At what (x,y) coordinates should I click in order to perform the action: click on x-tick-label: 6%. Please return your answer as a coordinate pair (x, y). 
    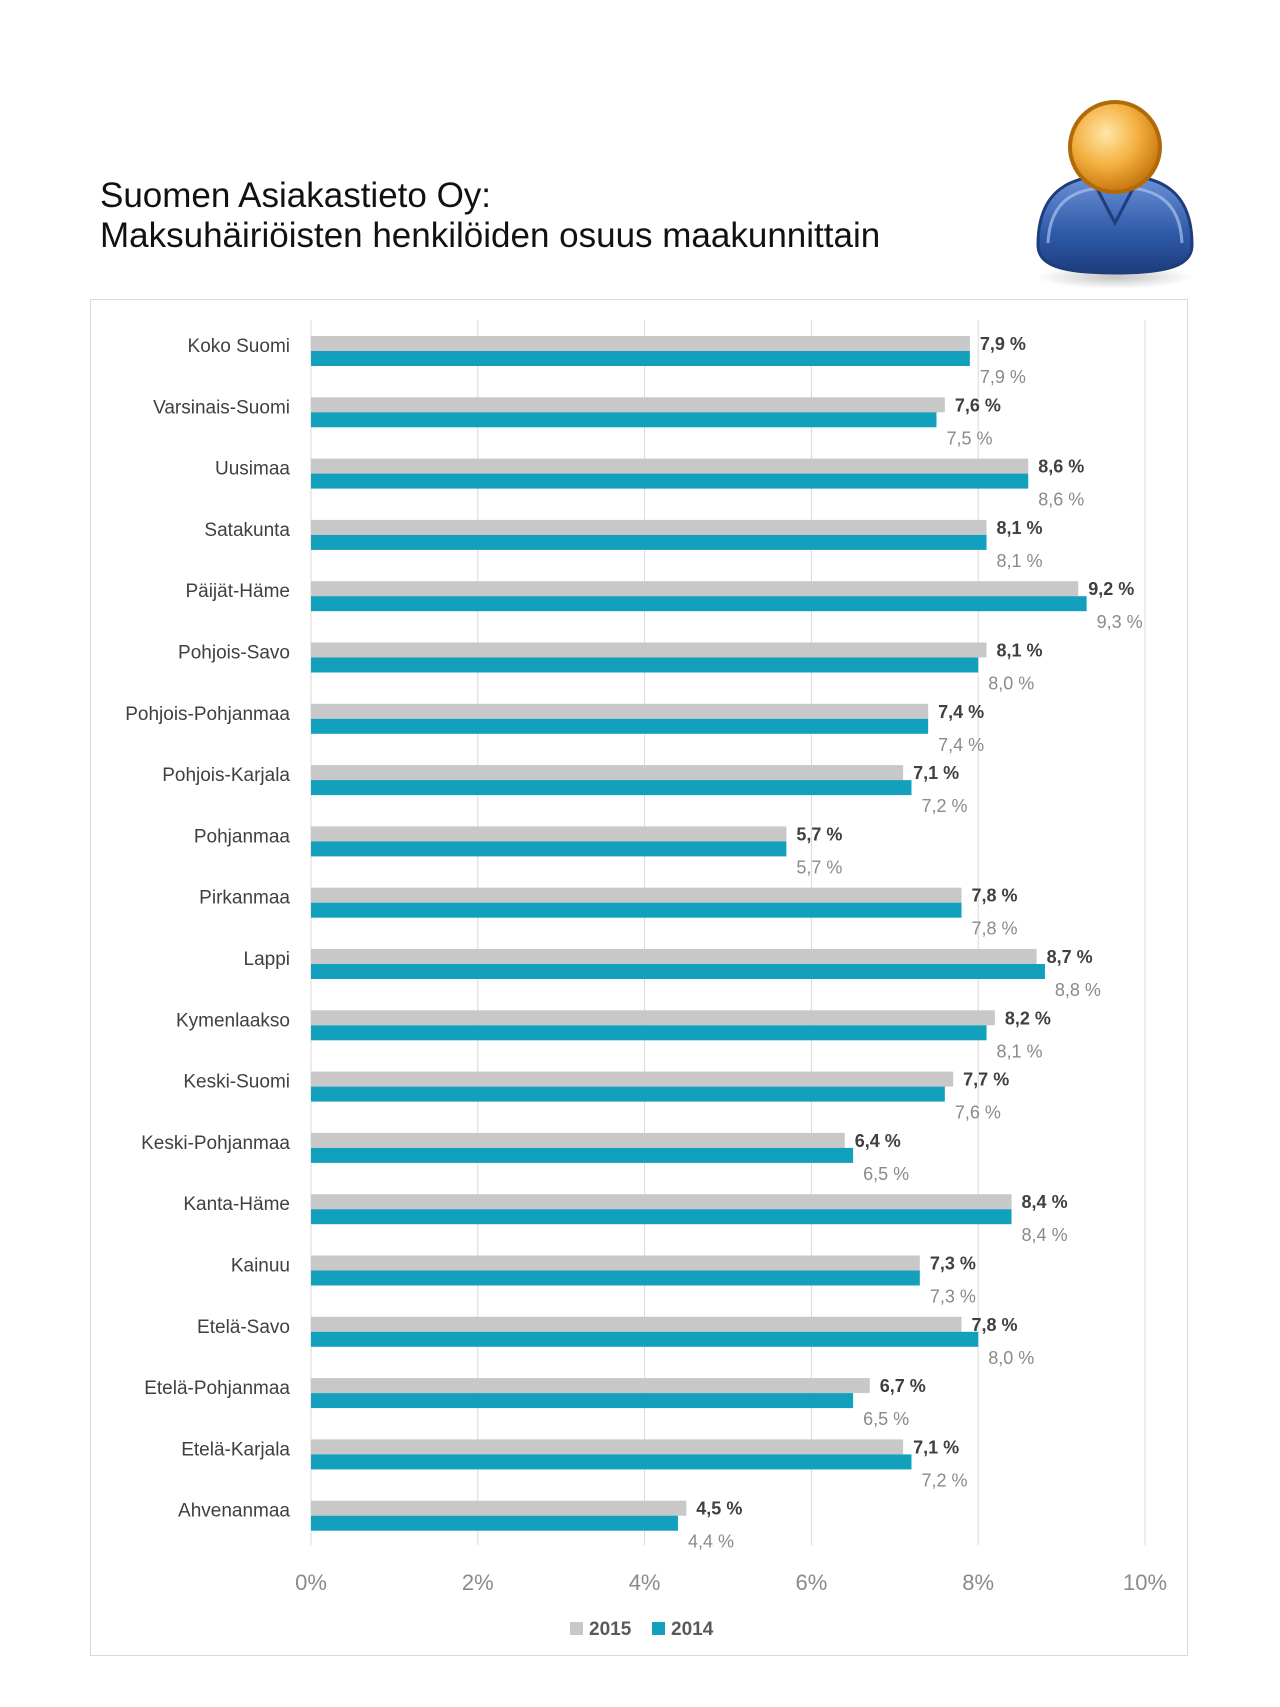
    Looking at the image, I should click on (812, 1582).